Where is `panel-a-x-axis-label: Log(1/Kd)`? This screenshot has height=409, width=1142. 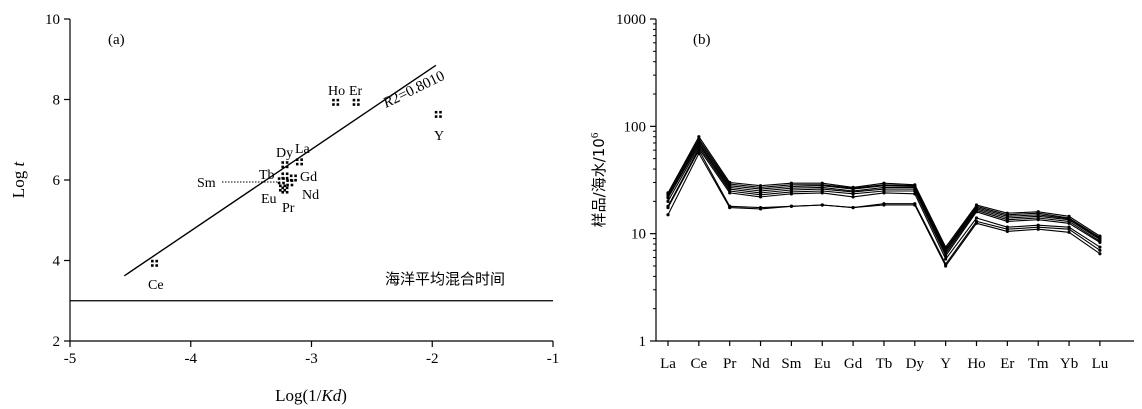
panel-a-x-axis-label: Log(1/Kd) is located at coordinates (311, 395).